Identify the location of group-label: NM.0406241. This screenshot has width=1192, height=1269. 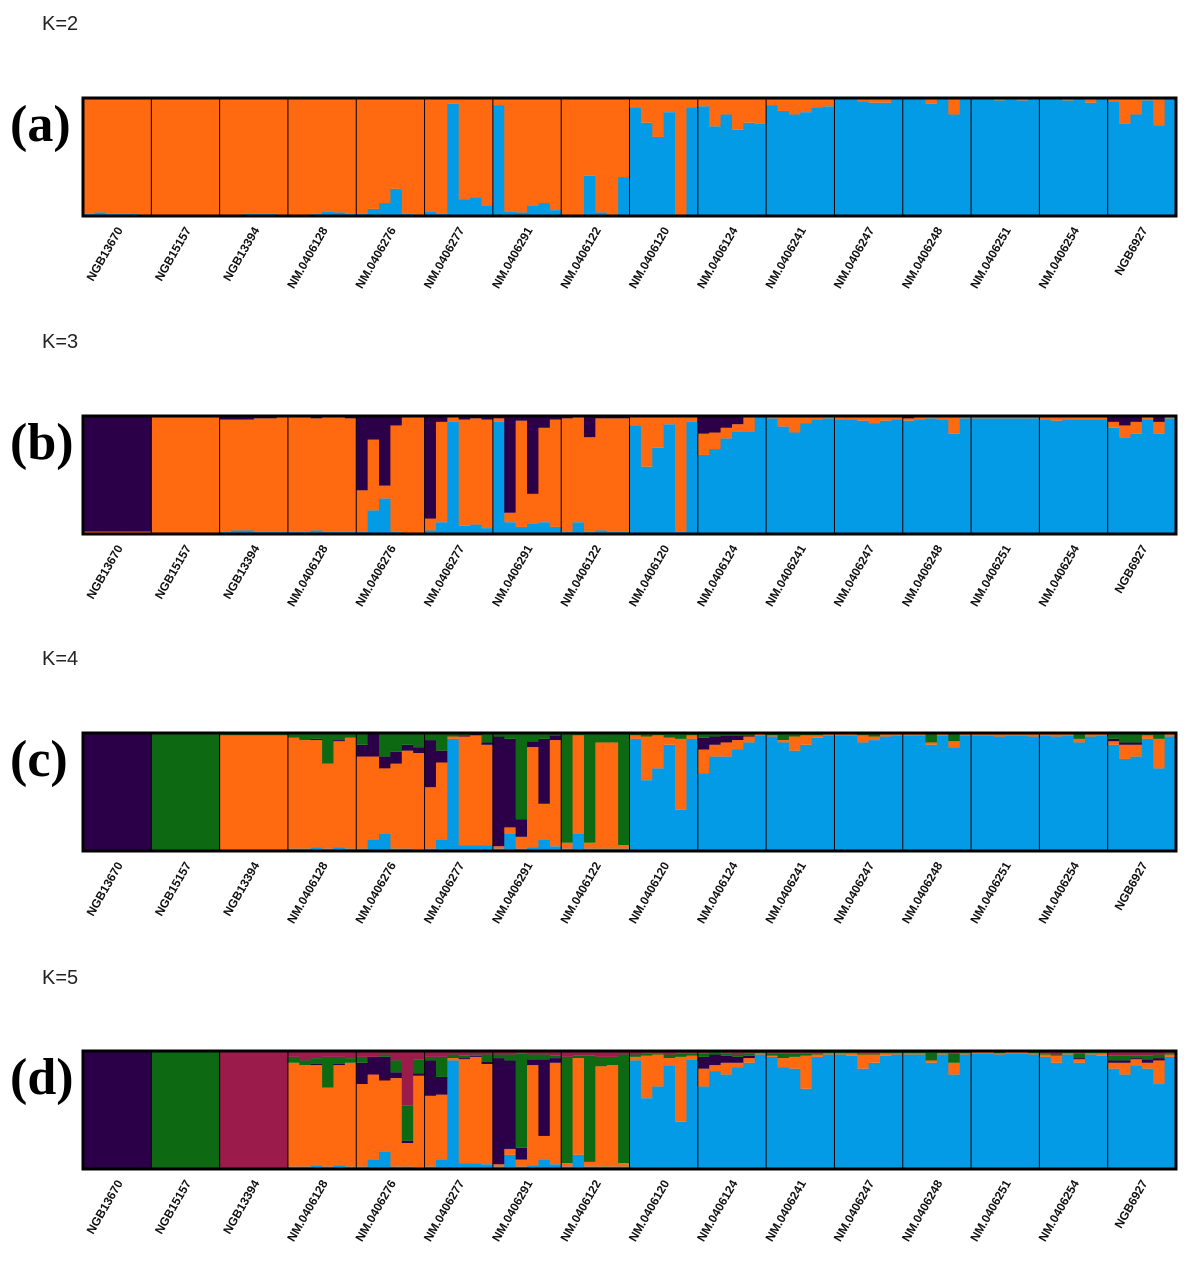
(785, 1210).